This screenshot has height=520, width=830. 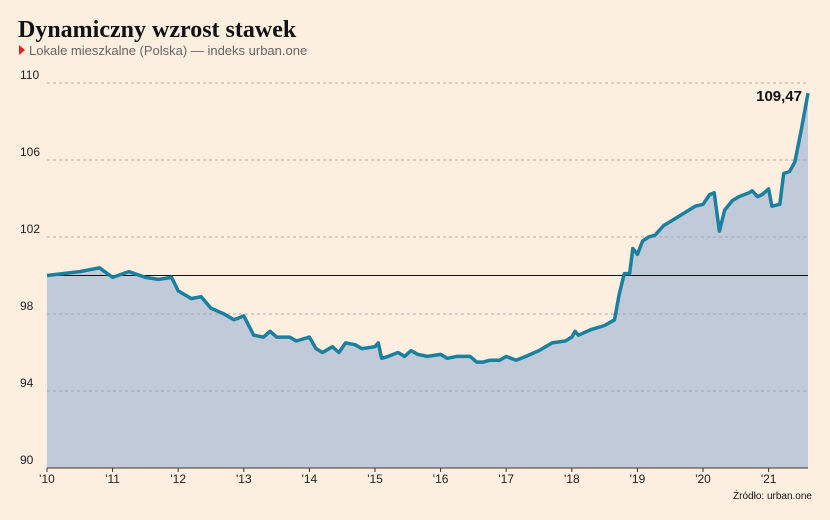 I want to click on x-tick-label: '17, so click(x=506, y=479).